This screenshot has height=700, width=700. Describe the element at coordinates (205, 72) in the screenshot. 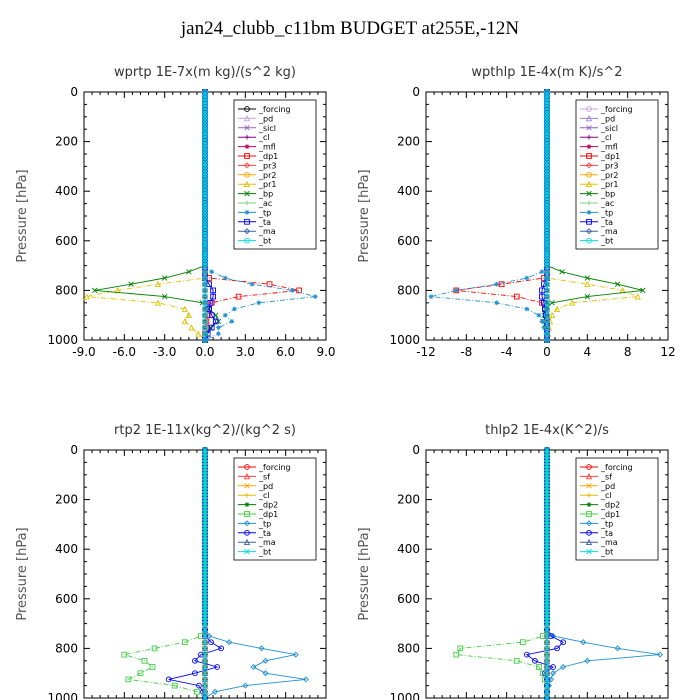

I see `panel-title: wprtp 1E-7x(m kg)/(s^2 kg)` at that location.